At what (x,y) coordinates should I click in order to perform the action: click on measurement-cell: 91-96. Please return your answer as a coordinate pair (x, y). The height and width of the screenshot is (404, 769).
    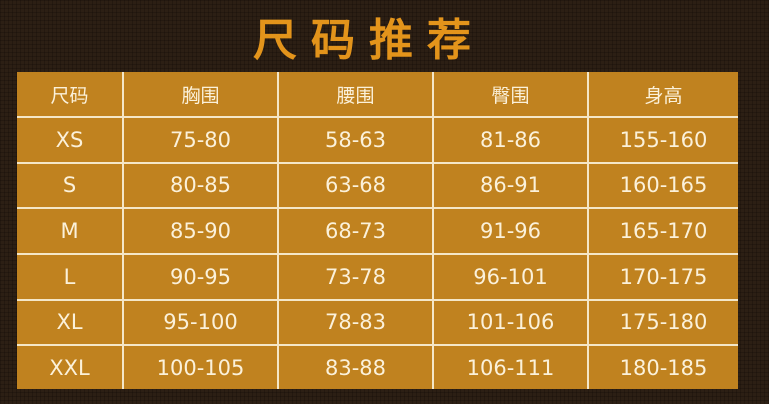
    Looking at the image, I should click on (510, 231).